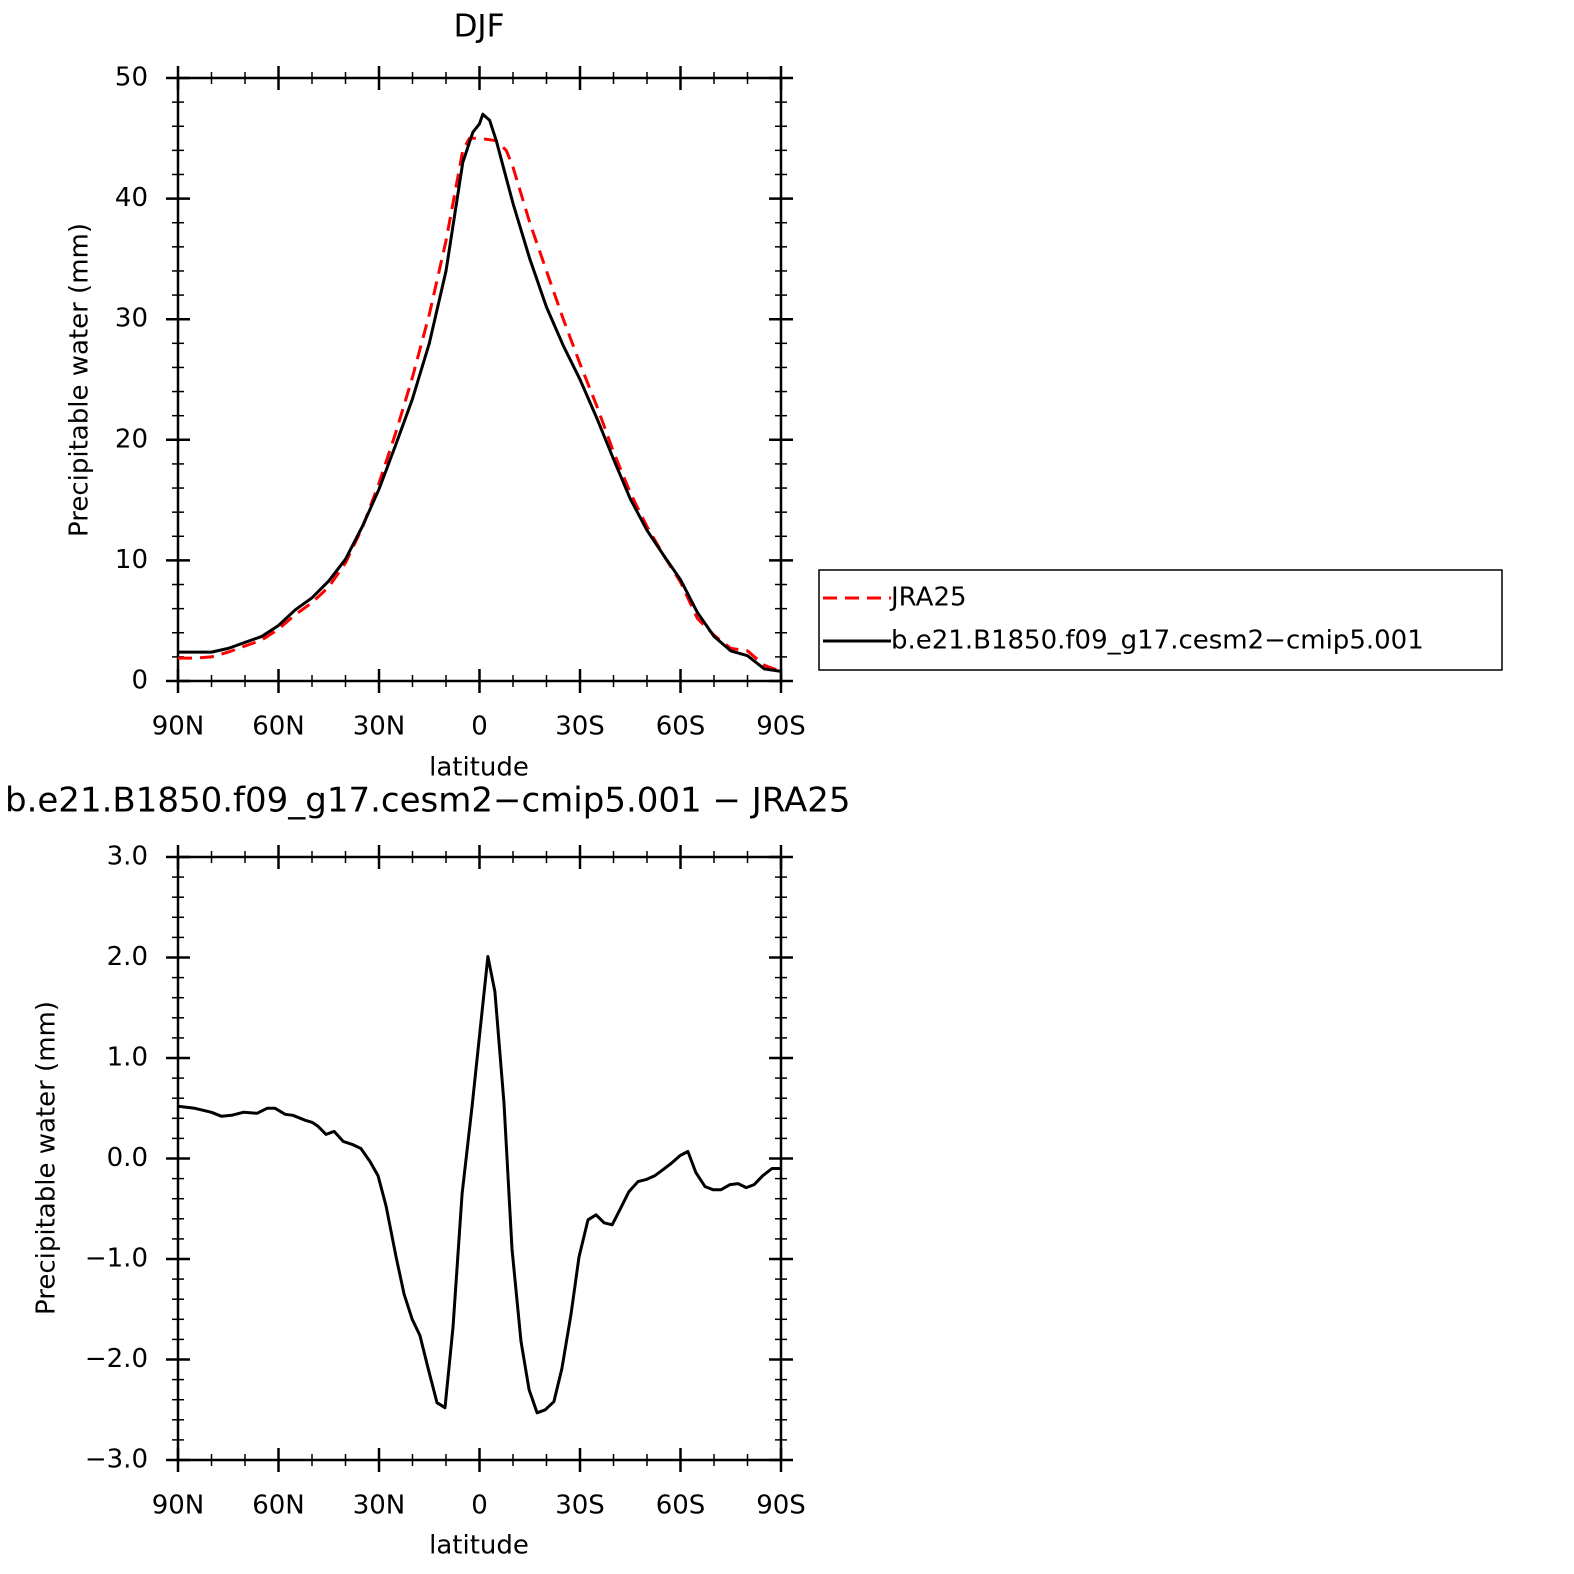  Describe the element at coordinates (131, 319) in the screenshot. I see `y-tick-label: 30` at that location.